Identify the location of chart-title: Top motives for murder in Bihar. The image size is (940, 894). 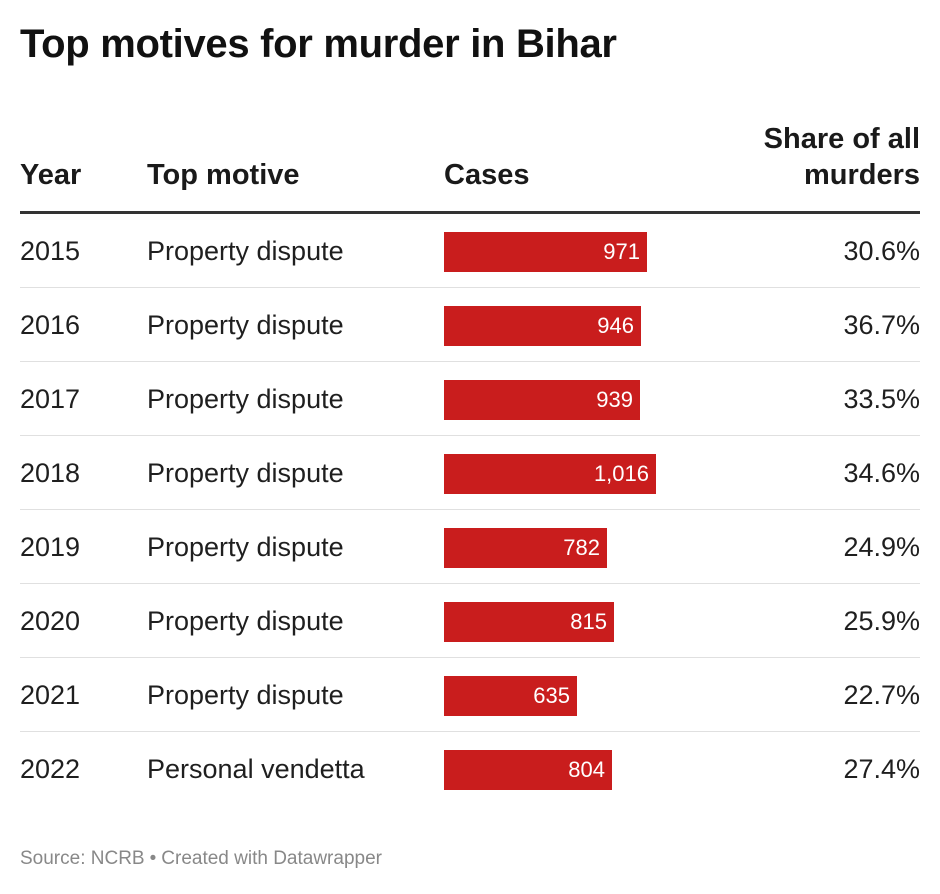
(318, 44).